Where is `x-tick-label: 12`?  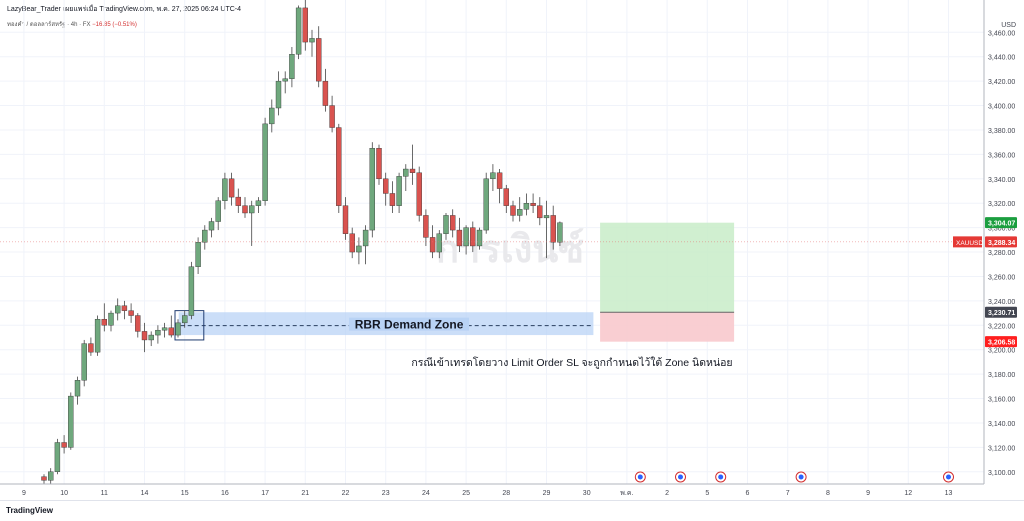
x-tick-label: 12 is located at coordinates (908, 493).